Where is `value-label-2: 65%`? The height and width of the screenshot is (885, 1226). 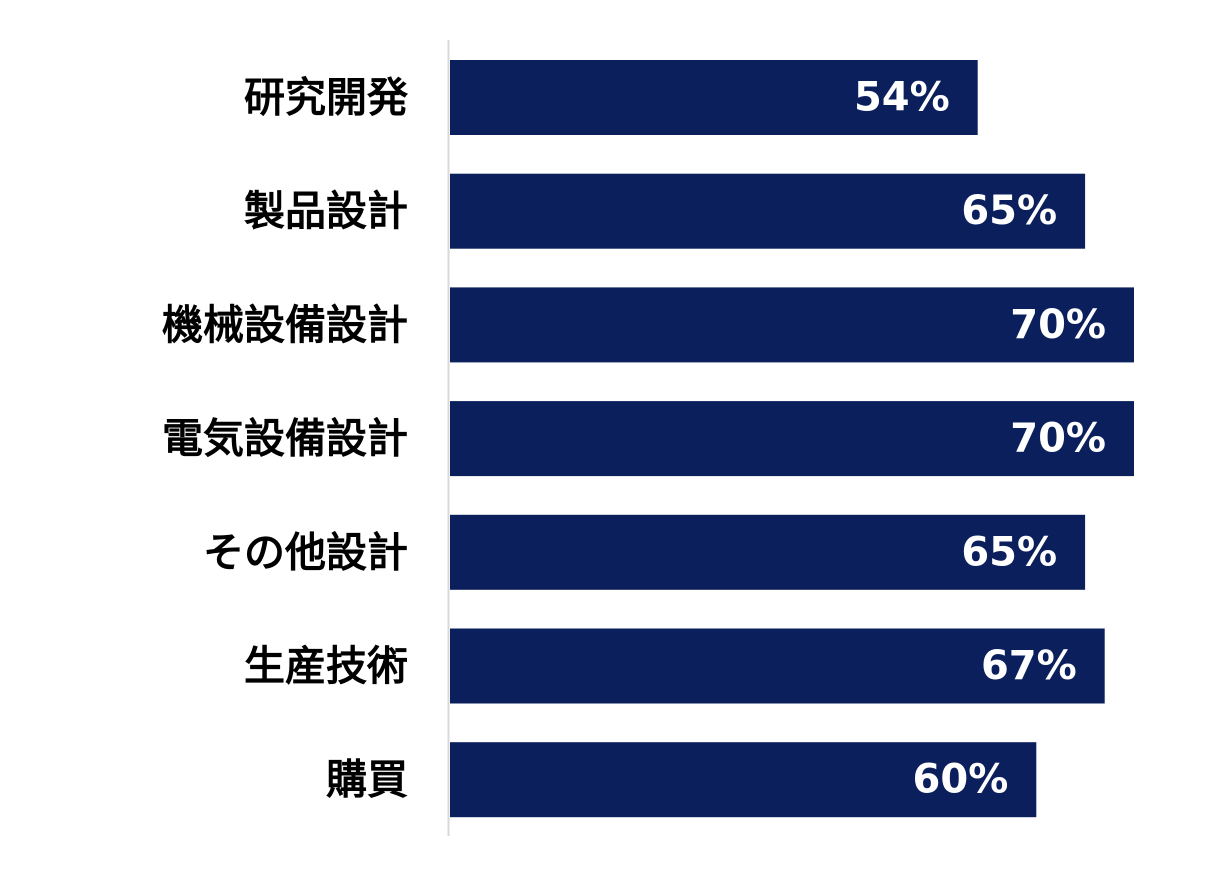 value-label-2: 65% is located at coordinates (1009, 211).